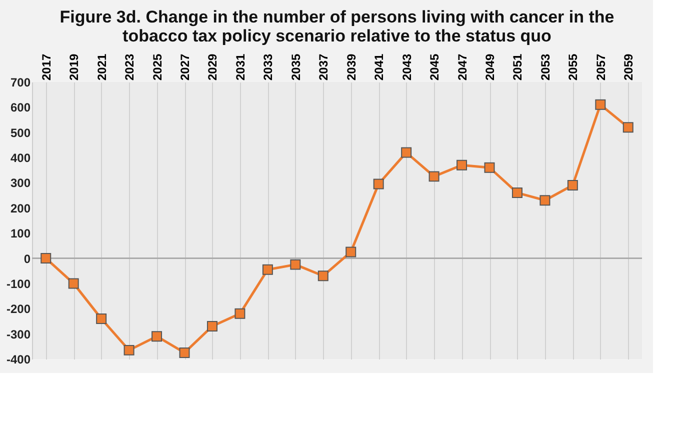 Image resolution: width=677 pixels, height=436 pixels. What do you see at coordinates (46, 66) in the screenshot?
I see `x-tick-label: 2017` at bounding box center [46, 66].